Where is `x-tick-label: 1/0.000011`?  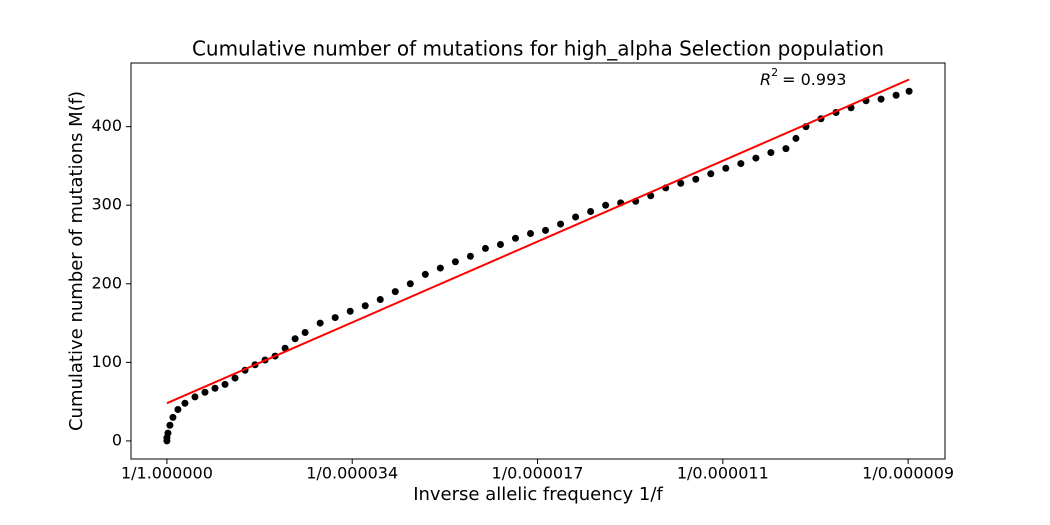 x-tick-label: 1/0.000011 is located at coordinates (723, 473).